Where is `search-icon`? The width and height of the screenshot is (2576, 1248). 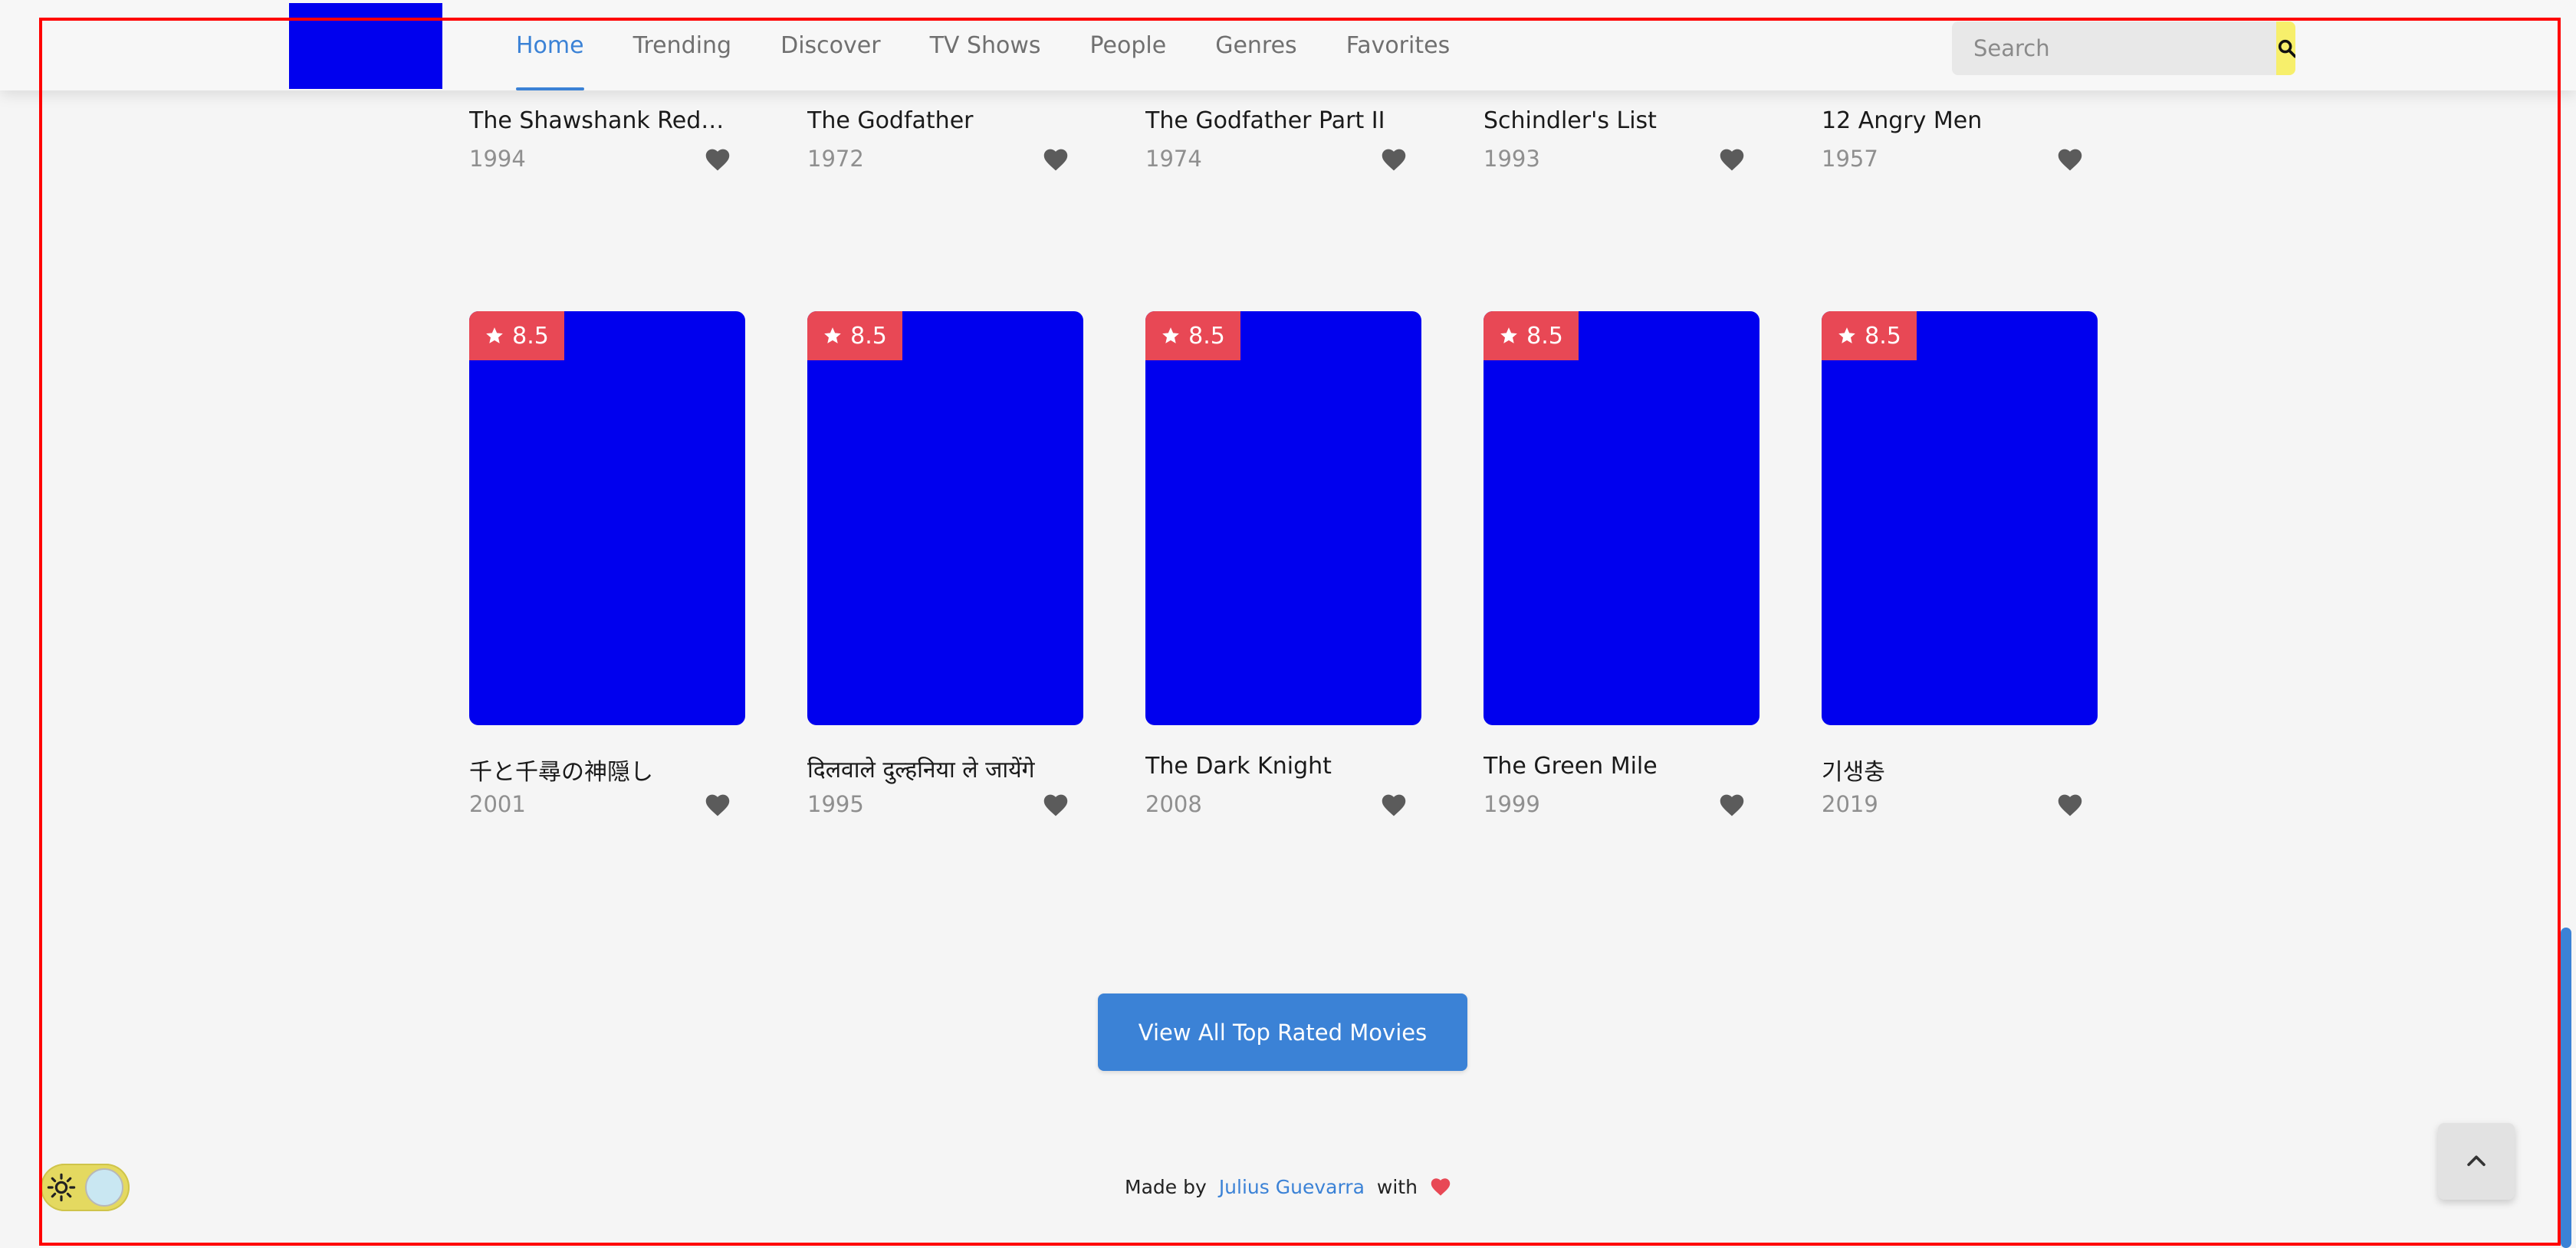
search-icon is located at coordinates (2286, 48).